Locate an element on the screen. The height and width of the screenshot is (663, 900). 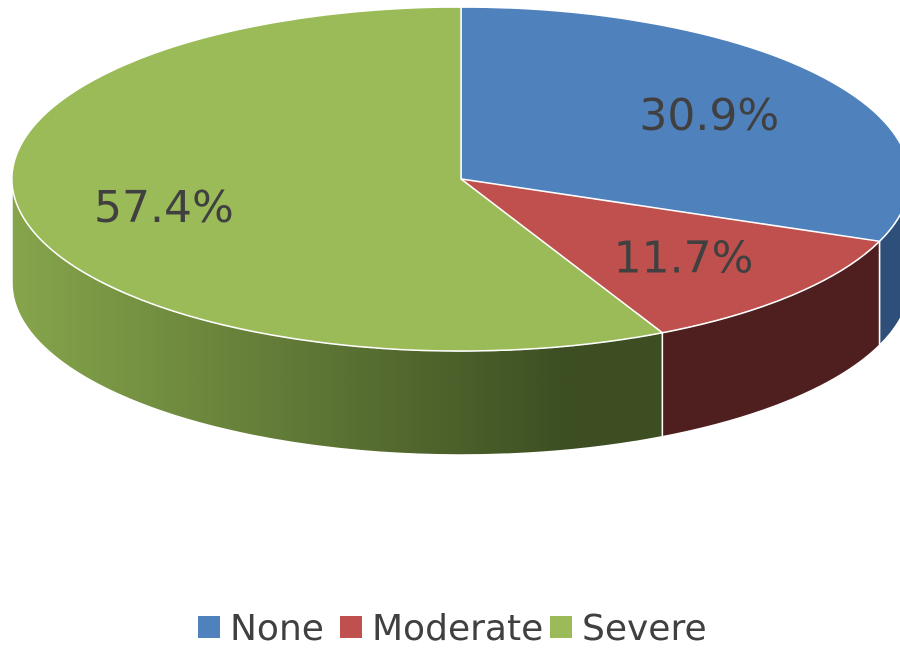
data-label-none: 30.9% is located at coordinates (709, 115).